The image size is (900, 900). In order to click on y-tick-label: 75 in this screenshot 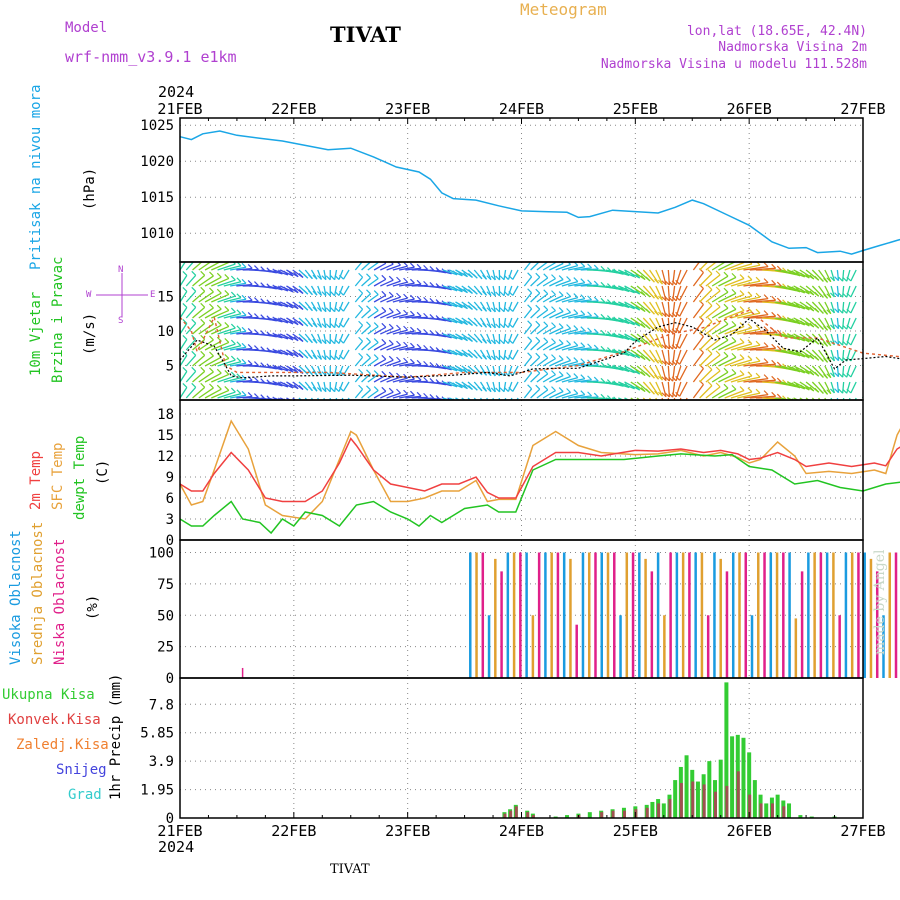, I will do `click(165, 585)`.